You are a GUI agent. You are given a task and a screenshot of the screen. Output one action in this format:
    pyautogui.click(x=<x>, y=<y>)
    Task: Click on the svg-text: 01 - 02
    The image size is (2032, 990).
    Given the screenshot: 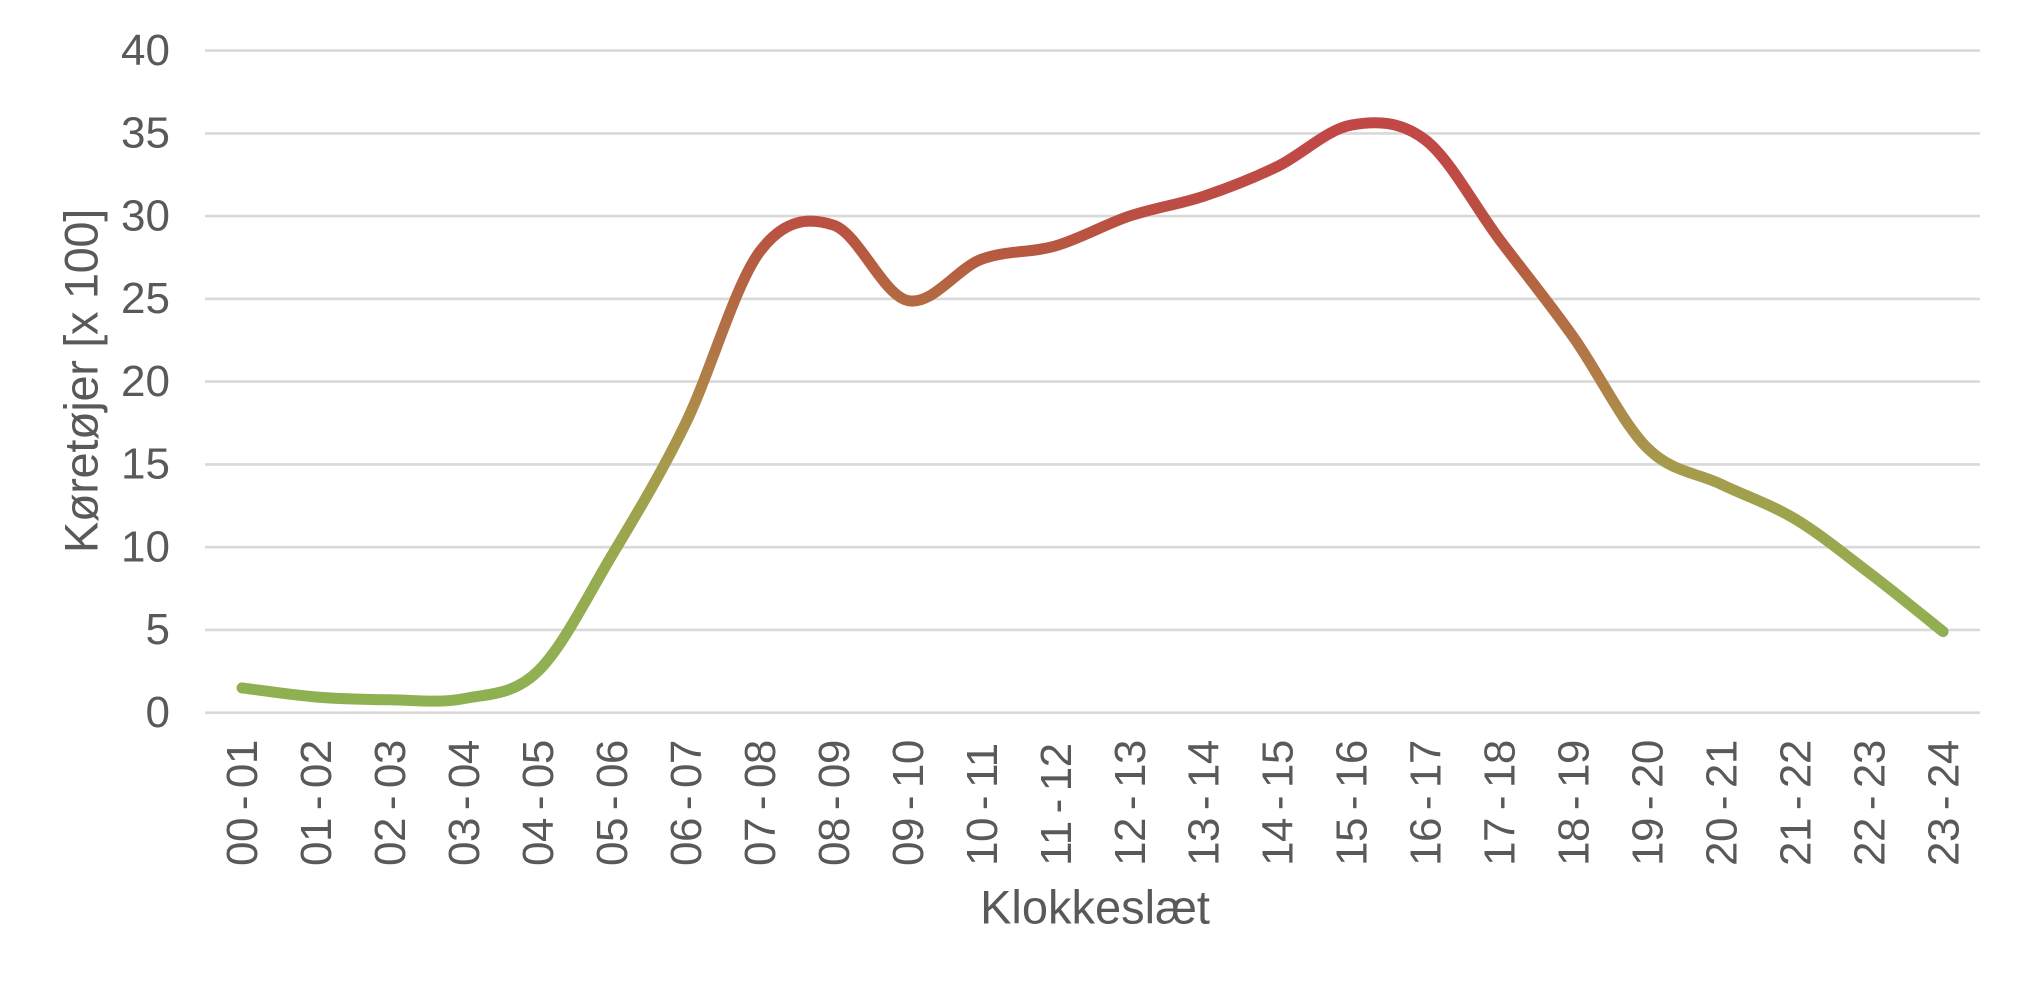 What is the action you would take?
    pyautogui.click(x=316, y=803)
    